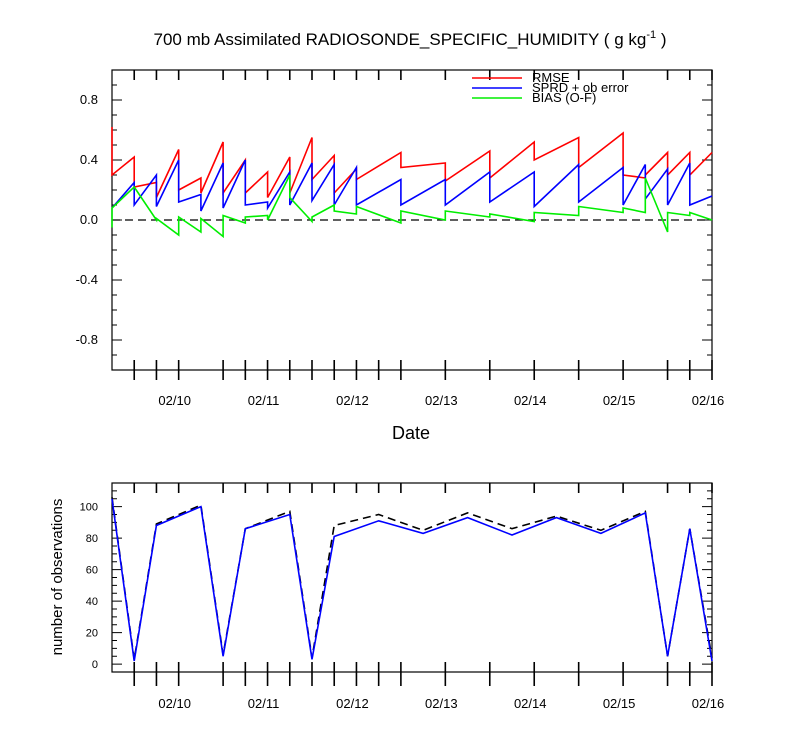 This screenshot has height=750, width=800. What do you see at coordinates (89, 159) in the screenshot?
I see `y-tick-label: 0.4` at bounding box center [89, 159].